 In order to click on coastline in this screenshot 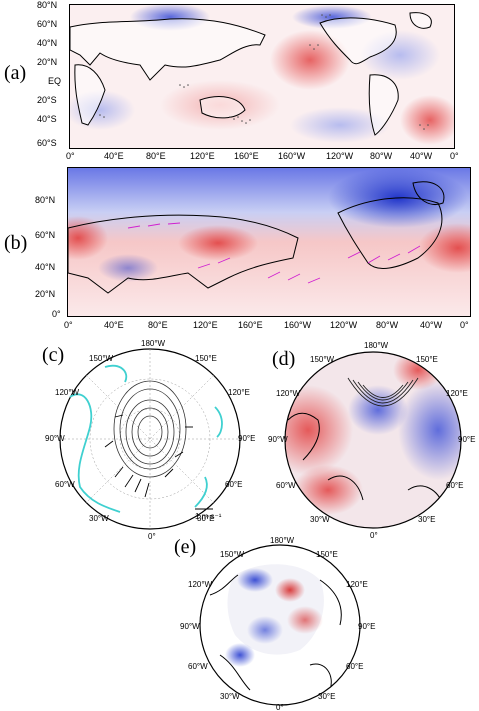, I will do `click(275, 632)`.